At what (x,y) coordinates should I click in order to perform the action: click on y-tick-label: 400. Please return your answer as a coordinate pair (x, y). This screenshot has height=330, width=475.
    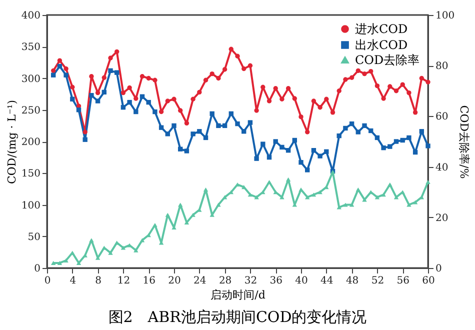
    Looking at the image, I should click on (30, 16).